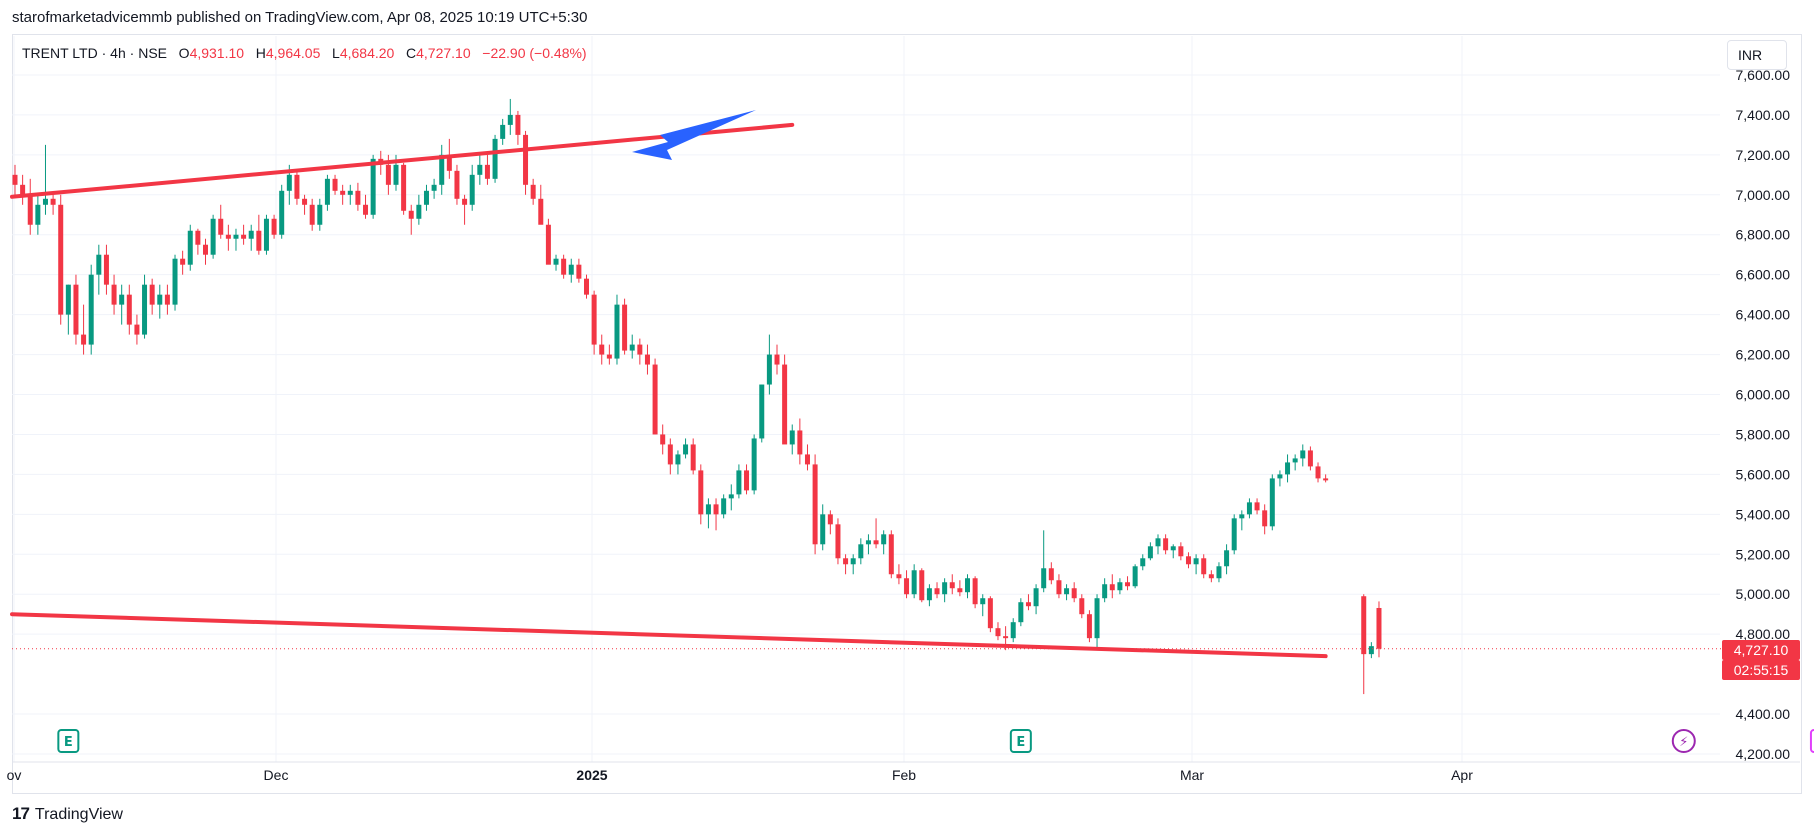  What do you see at coordinates (1811, 741) in the screenshot?
I see `future-earnings-marker-icon` at bounding box center [1811, 741].